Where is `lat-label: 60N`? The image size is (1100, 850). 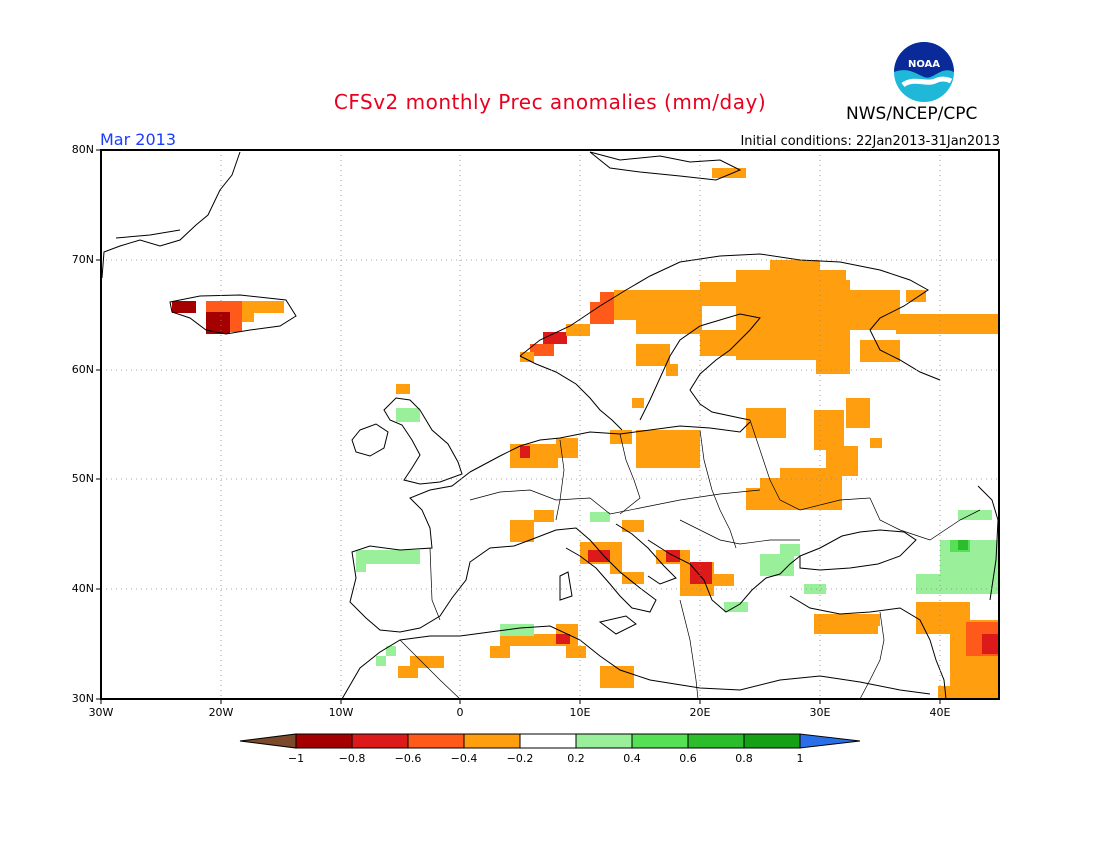 lat-label: 60N is located at coordinates (82, 369).